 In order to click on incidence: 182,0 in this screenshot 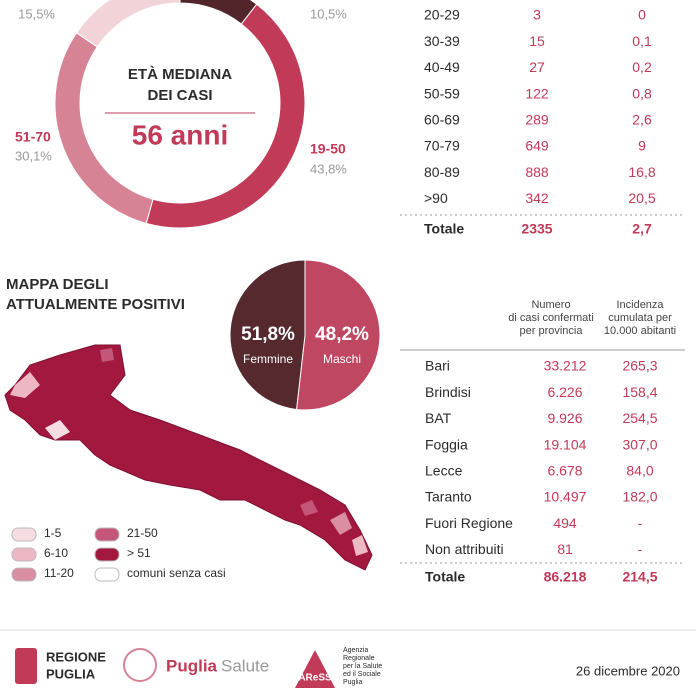, I will do `click(639, 497)`.